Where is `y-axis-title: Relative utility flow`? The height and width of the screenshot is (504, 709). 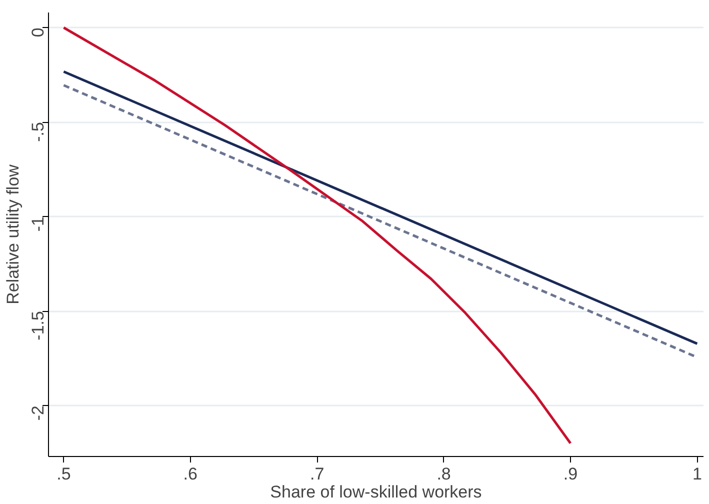 y-axis-title: Relative utility flow is located at coordinates (13, 234).